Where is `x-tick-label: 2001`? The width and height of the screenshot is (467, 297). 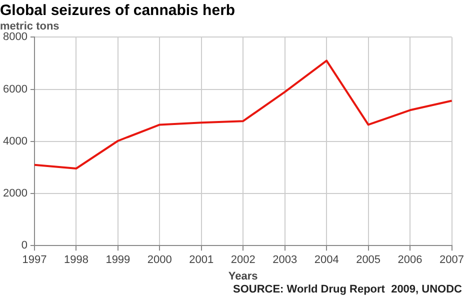
x-tick-label: 2001 is located at coordinates (201, 260).